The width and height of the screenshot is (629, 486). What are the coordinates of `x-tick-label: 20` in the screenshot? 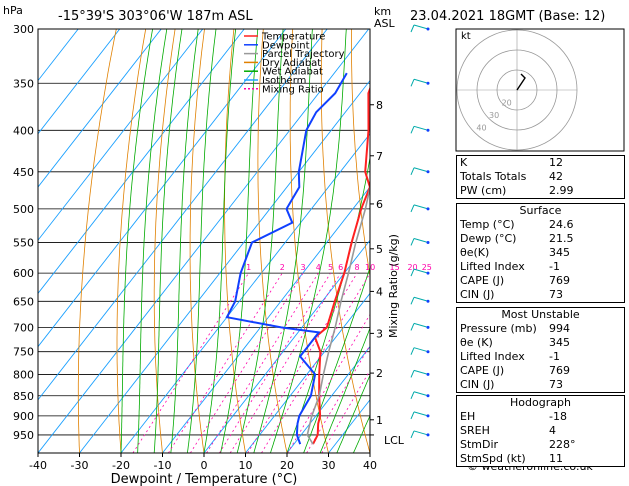 It's located at (287, 465).